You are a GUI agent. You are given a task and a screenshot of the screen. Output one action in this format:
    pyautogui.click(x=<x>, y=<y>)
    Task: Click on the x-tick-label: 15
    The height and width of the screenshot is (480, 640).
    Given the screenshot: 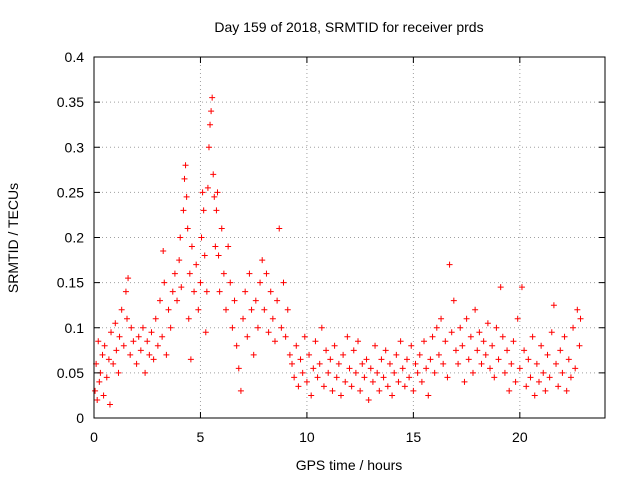 What is the action you would take?
    pyautogui.click(x=414, y=437)
    